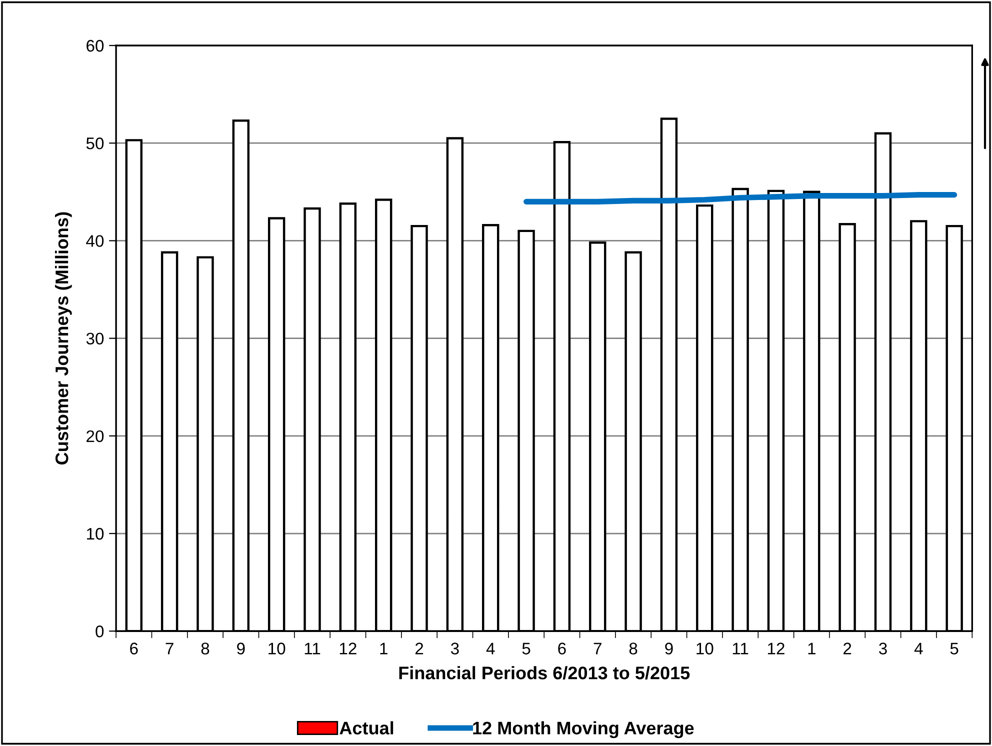  Describe the element at coordinates (95, 338) in the screenshot. I see `y-tick-label: 30` at that location.